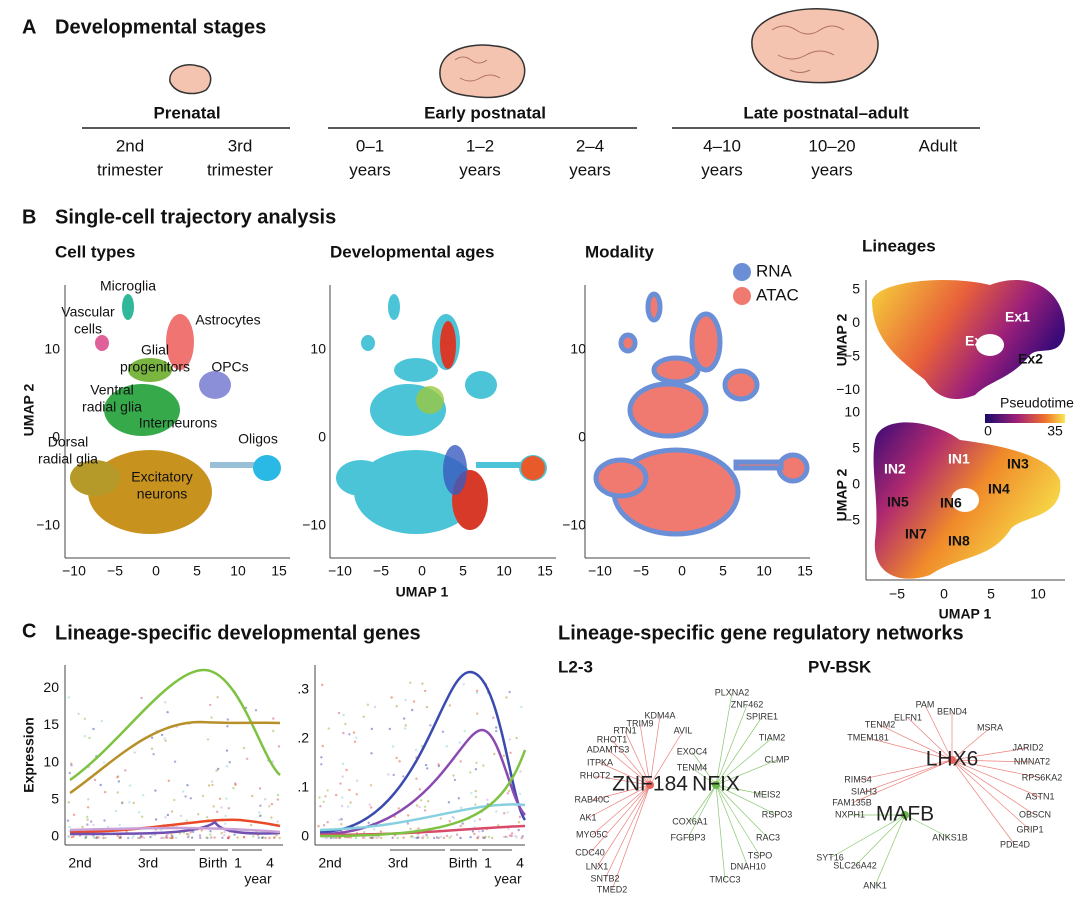 The image size is (1080, 898). Describe the element at coordinates (612, 889) in the screenshot. I see `gene-label: TMED2` at that location.